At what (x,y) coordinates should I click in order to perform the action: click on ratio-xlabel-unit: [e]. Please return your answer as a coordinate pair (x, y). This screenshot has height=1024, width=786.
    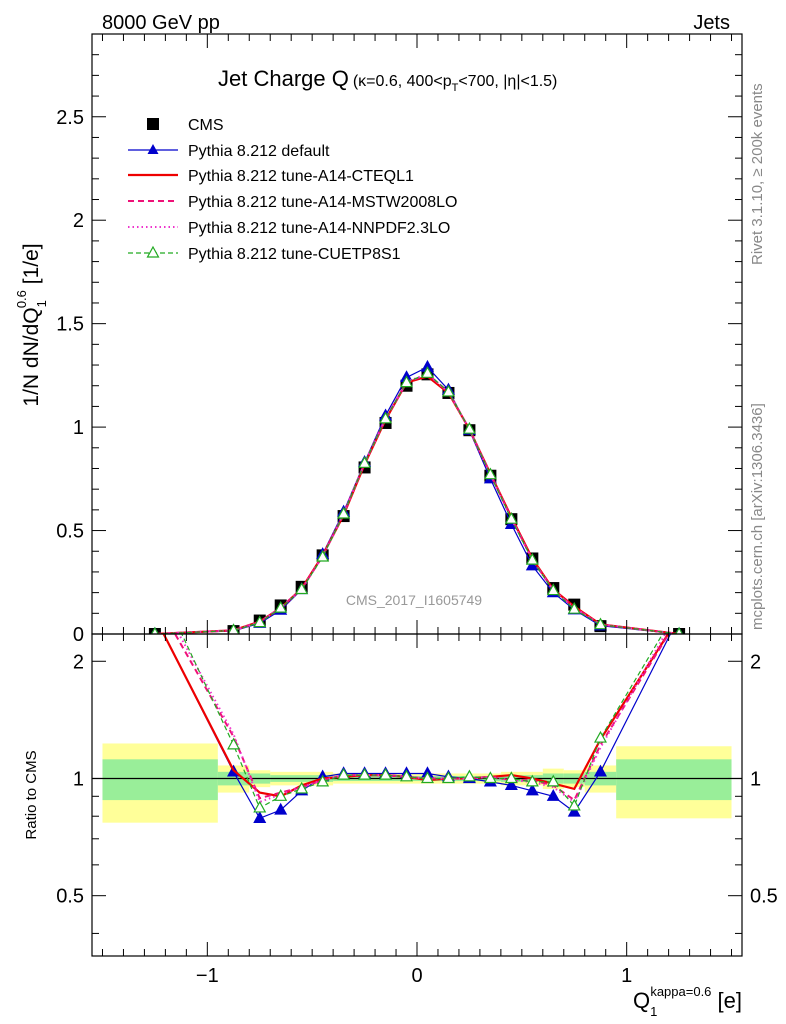
    Looking at the image, I should click on (726, 1000).